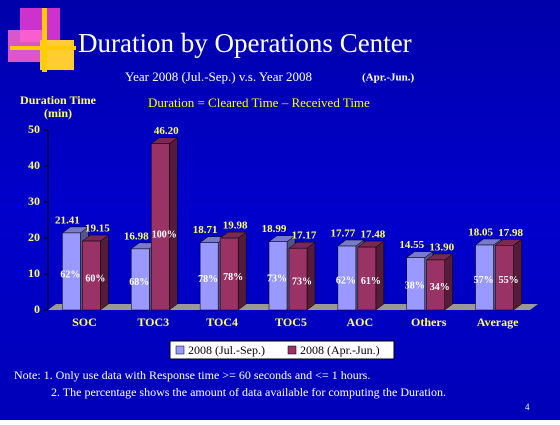  Describe the element at coordinates (274, 229) in the screenshot. I see `value-label: 18.99` at that location.